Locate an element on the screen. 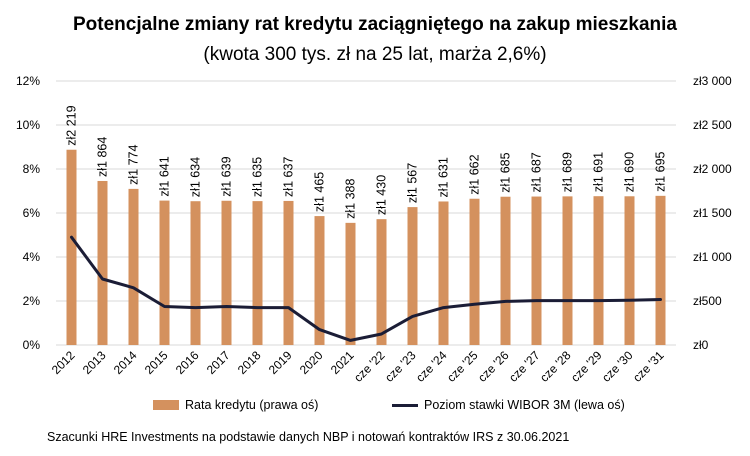 This screenshot has height=456, width=750. bar-data-label: zł1 689 is located at coordinates (568, 172).